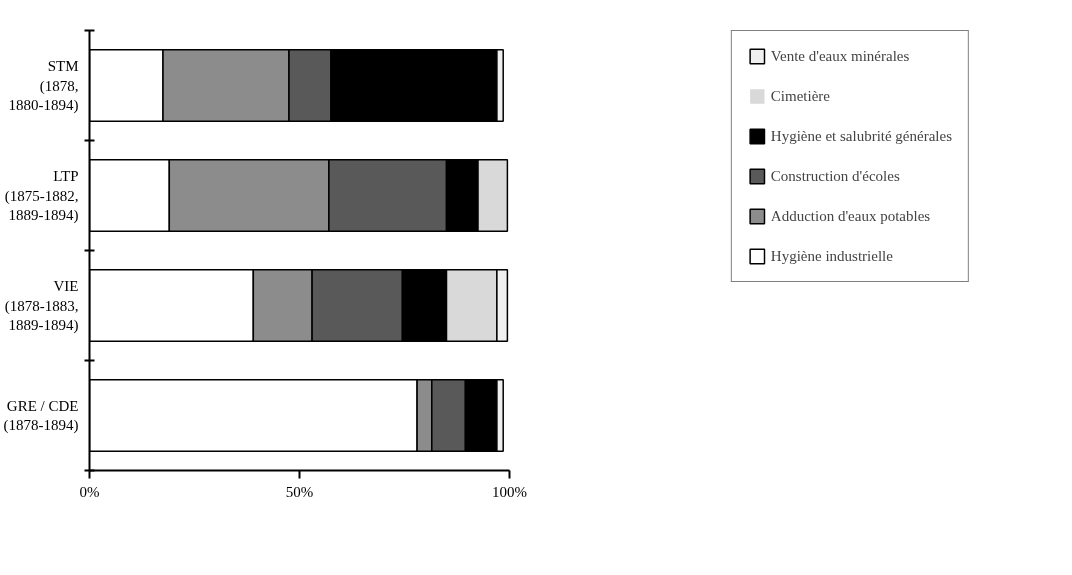 The image size is (1072, 575). I want to click on legend-label: Cimetière, so click(800, 96).